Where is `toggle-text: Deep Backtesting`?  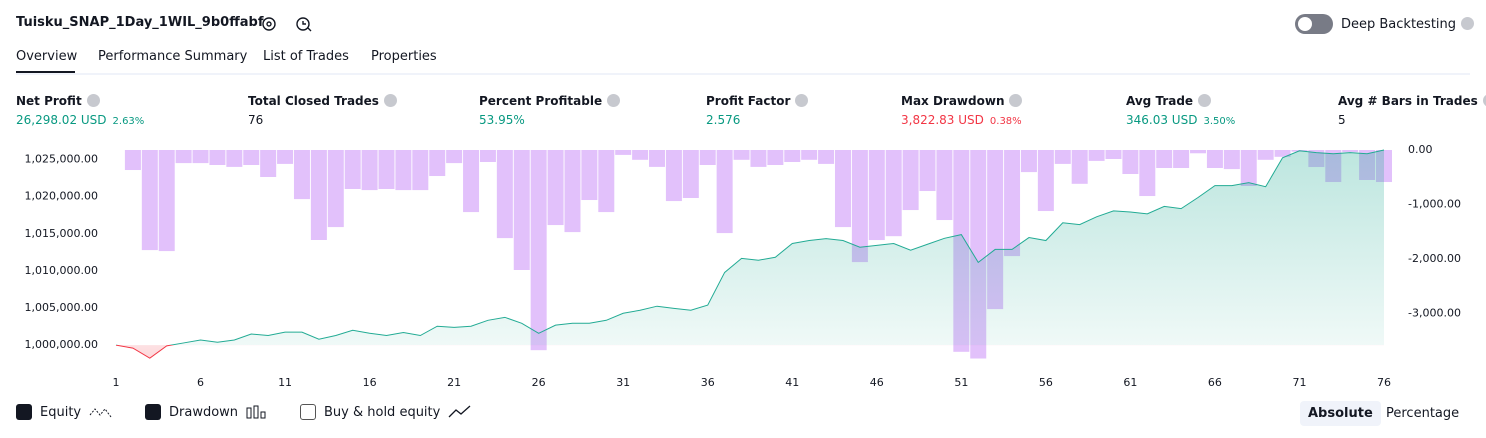 toggle-text: Deep Backtesting is located at coordinates (1399, 24).